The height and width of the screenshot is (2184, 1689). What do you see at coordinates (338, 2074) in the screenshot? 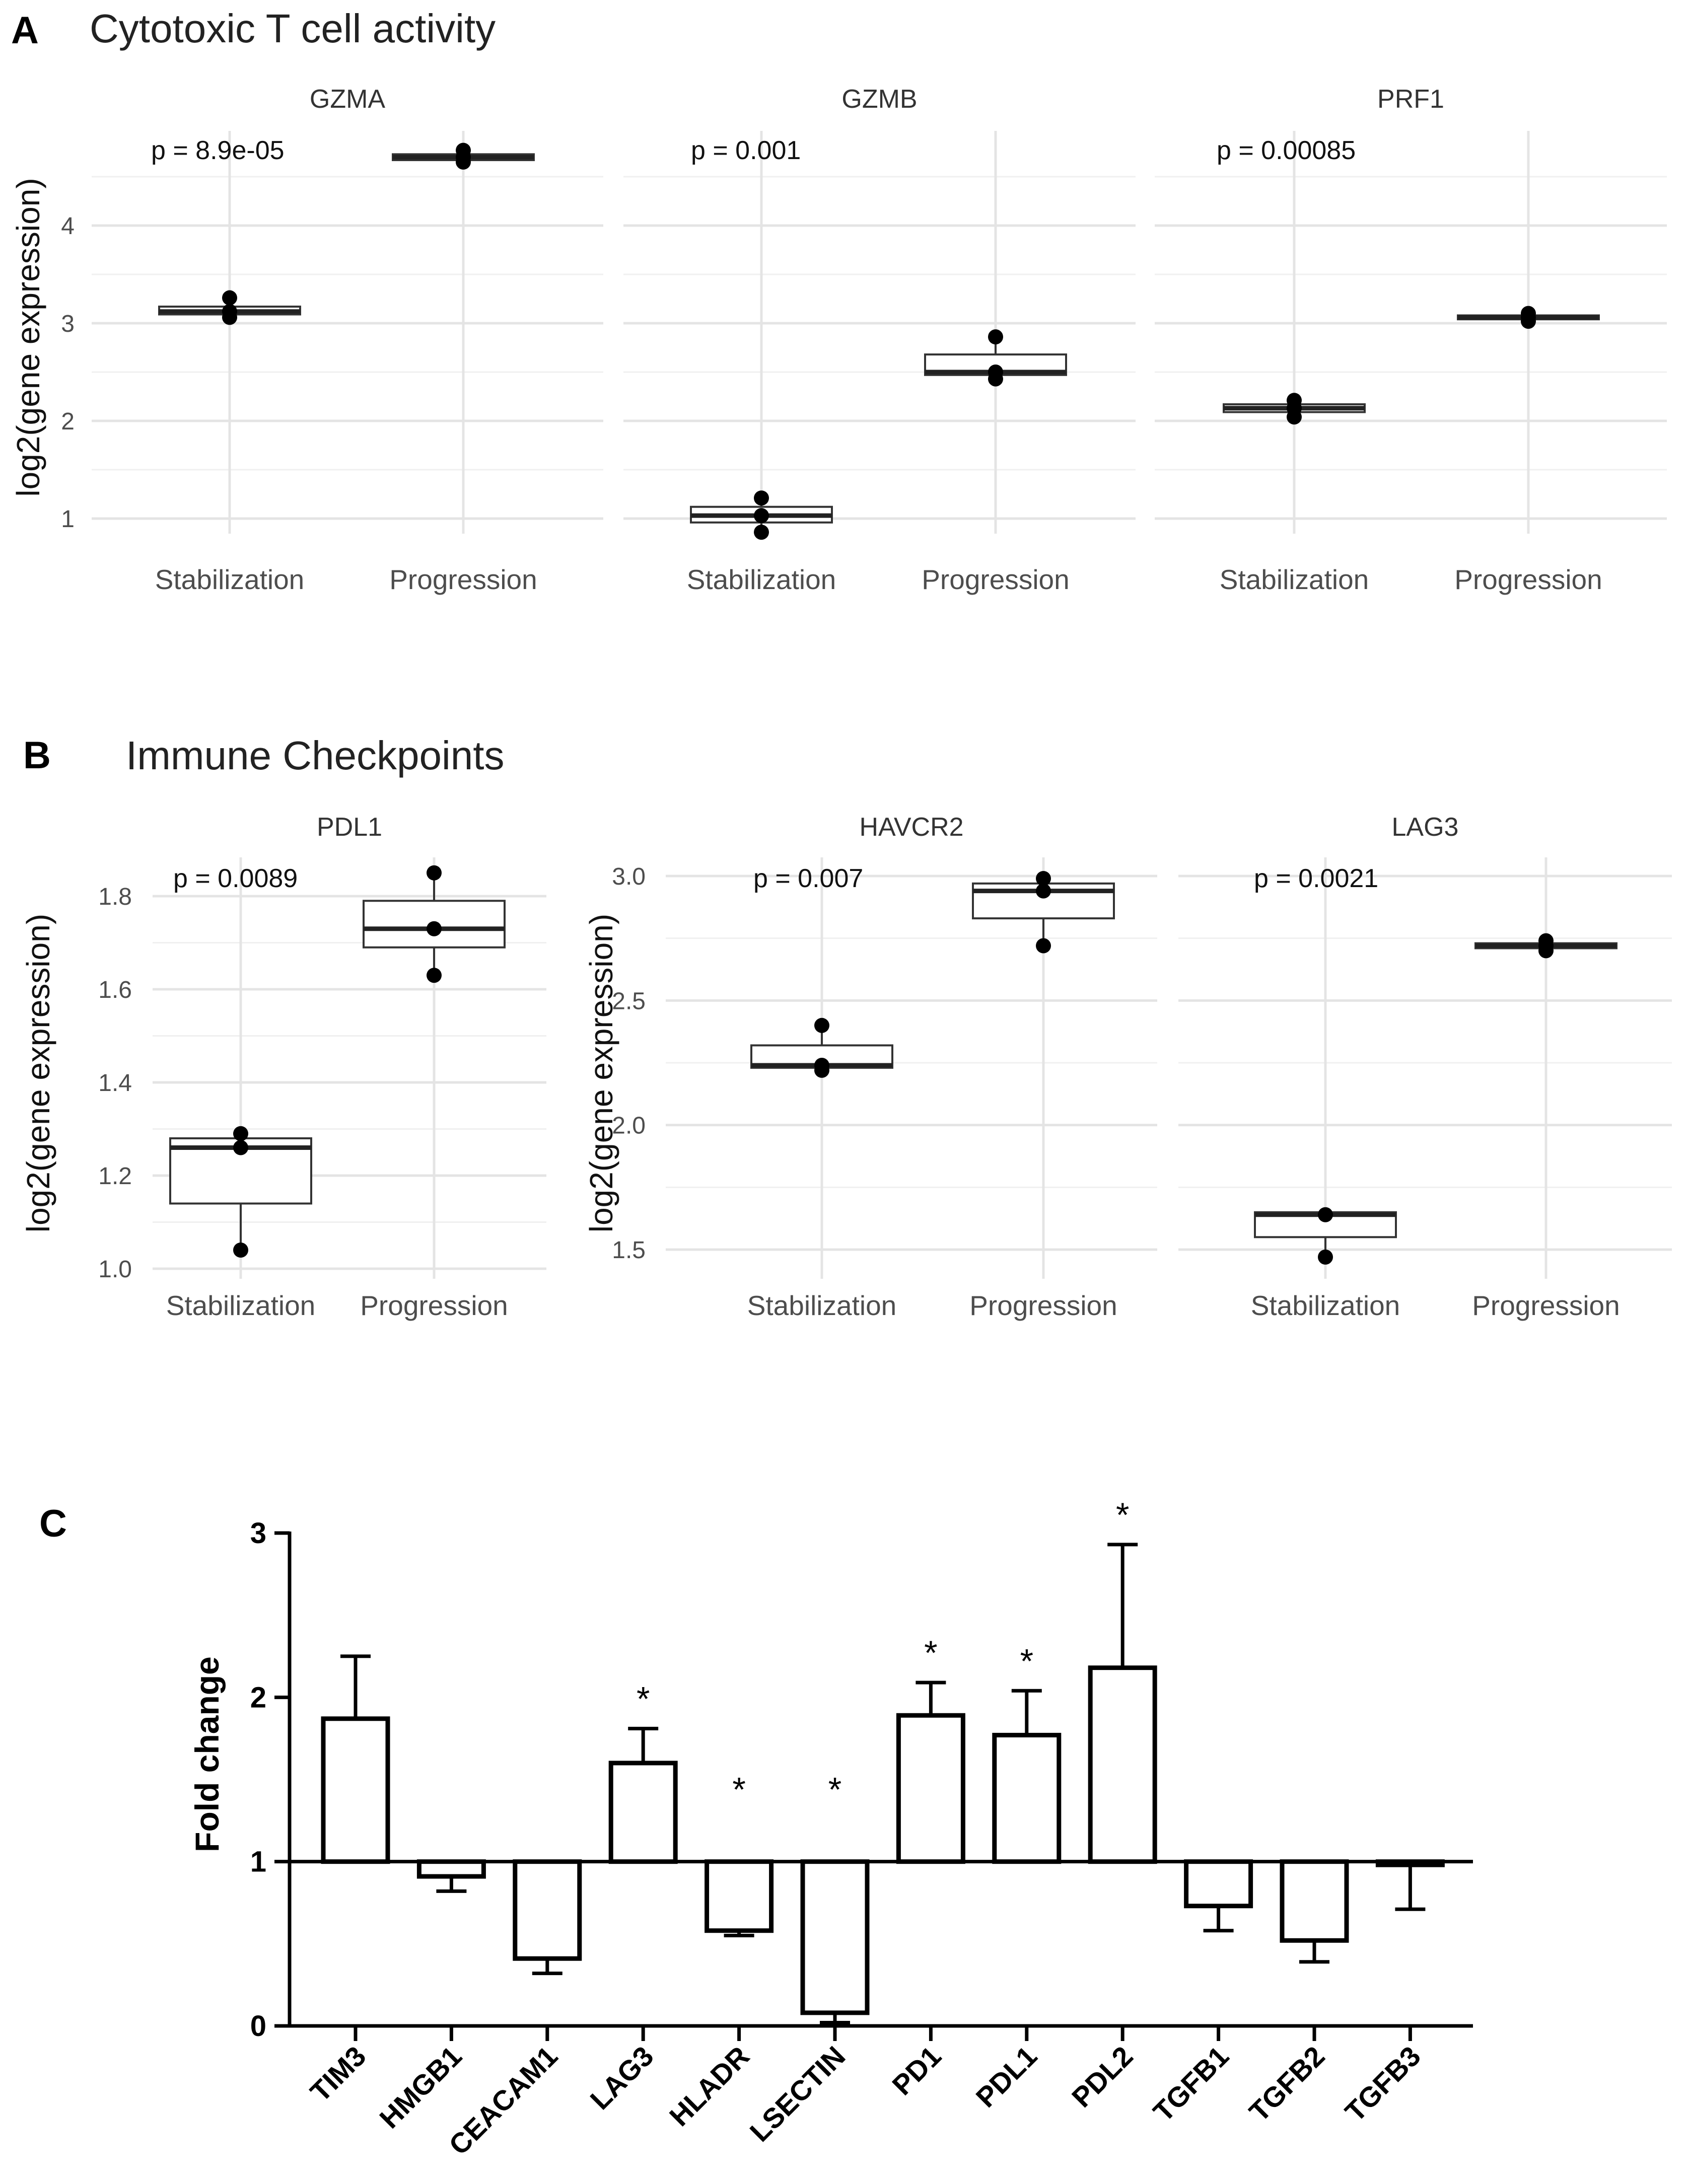
I see `x-category-label: TIM3` at bounding box center [338, 2074].